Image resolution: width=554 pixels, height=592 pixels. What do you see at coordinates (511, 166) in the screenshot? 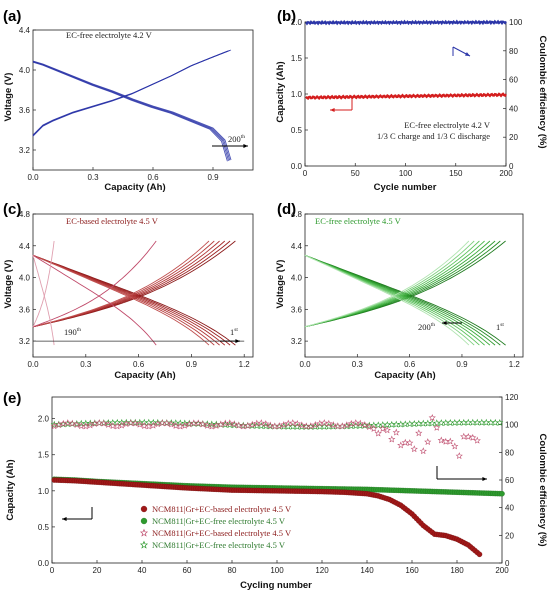
I see `y2-tick-label: 0` at bounding box center [511, 166].